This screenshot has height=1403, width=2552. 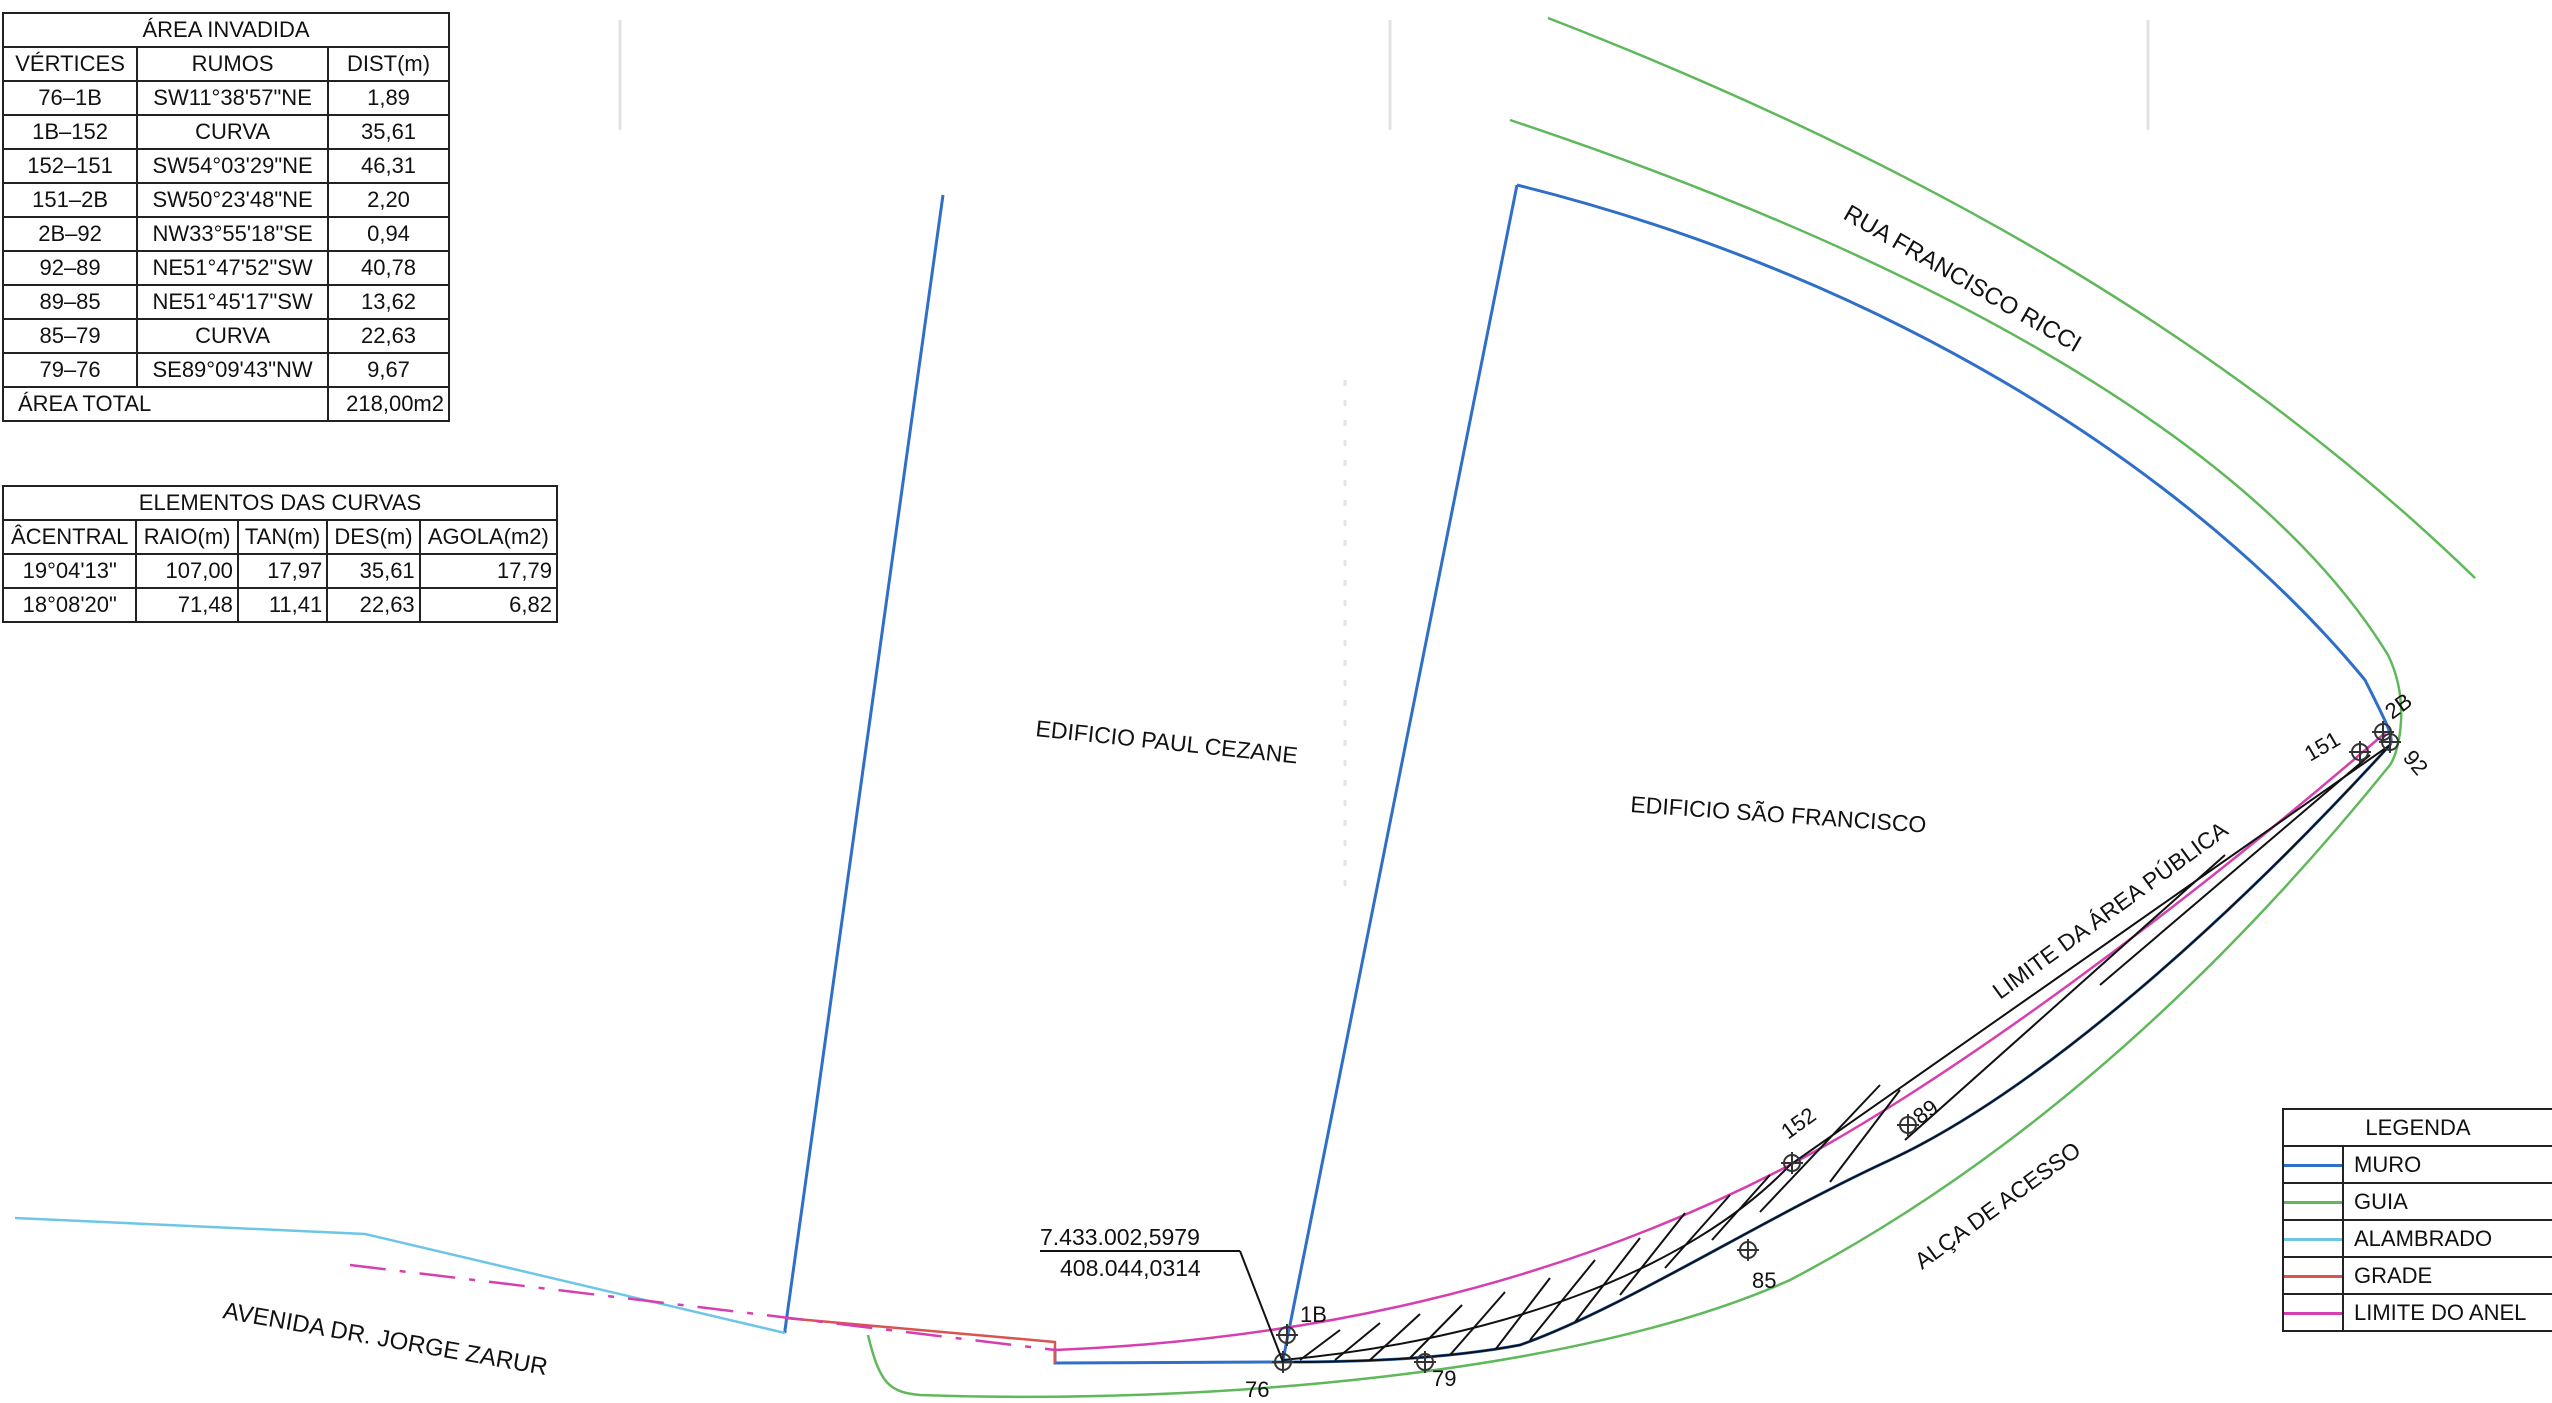 I want to click on vertex-label-92: 92, so click(x=2415, y=762).